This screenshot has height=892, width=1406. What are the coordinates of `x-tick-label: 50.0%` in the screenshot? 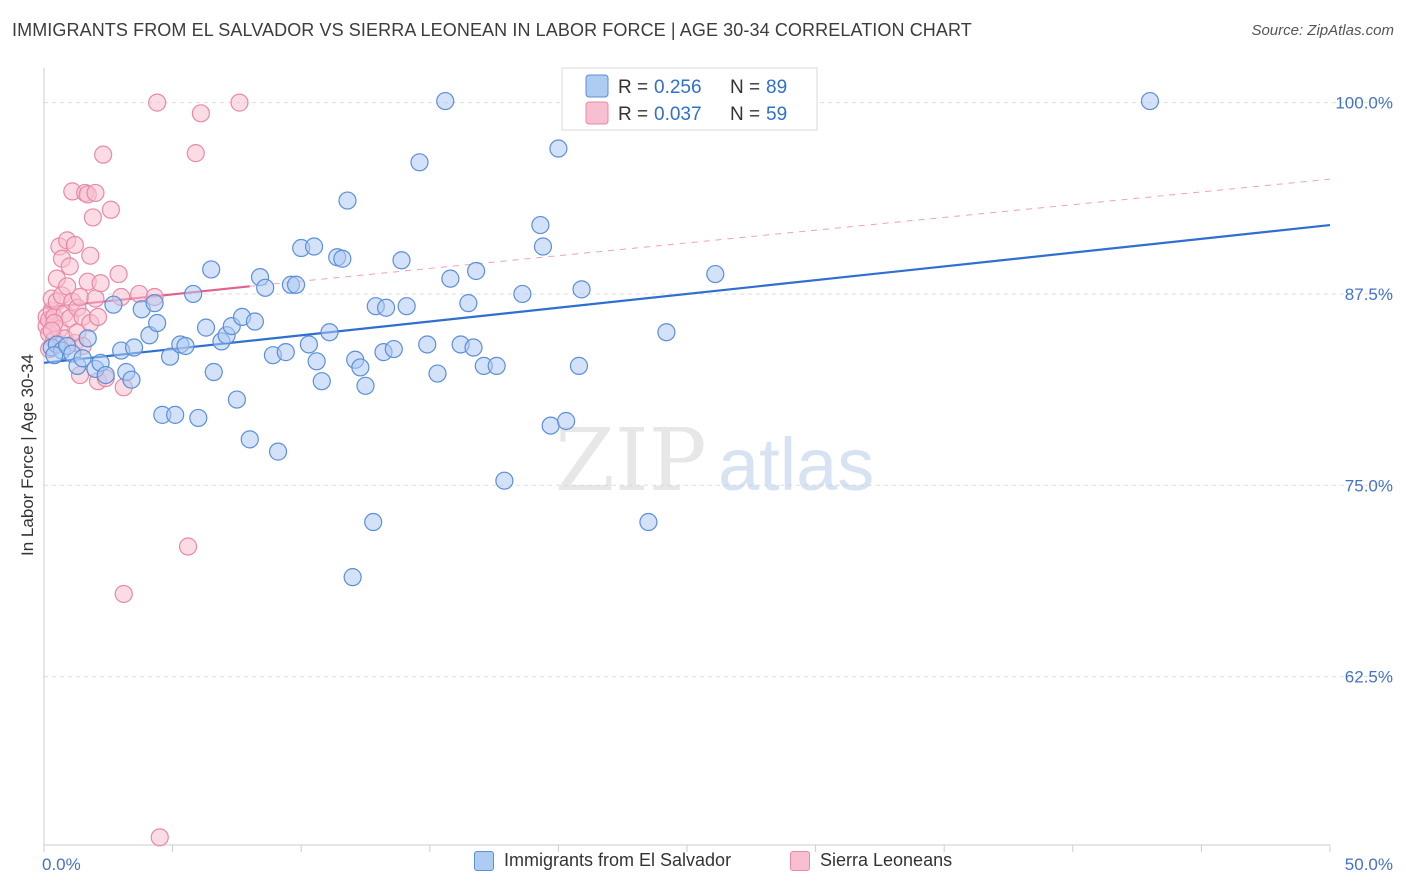 It's located at (1369, 864).